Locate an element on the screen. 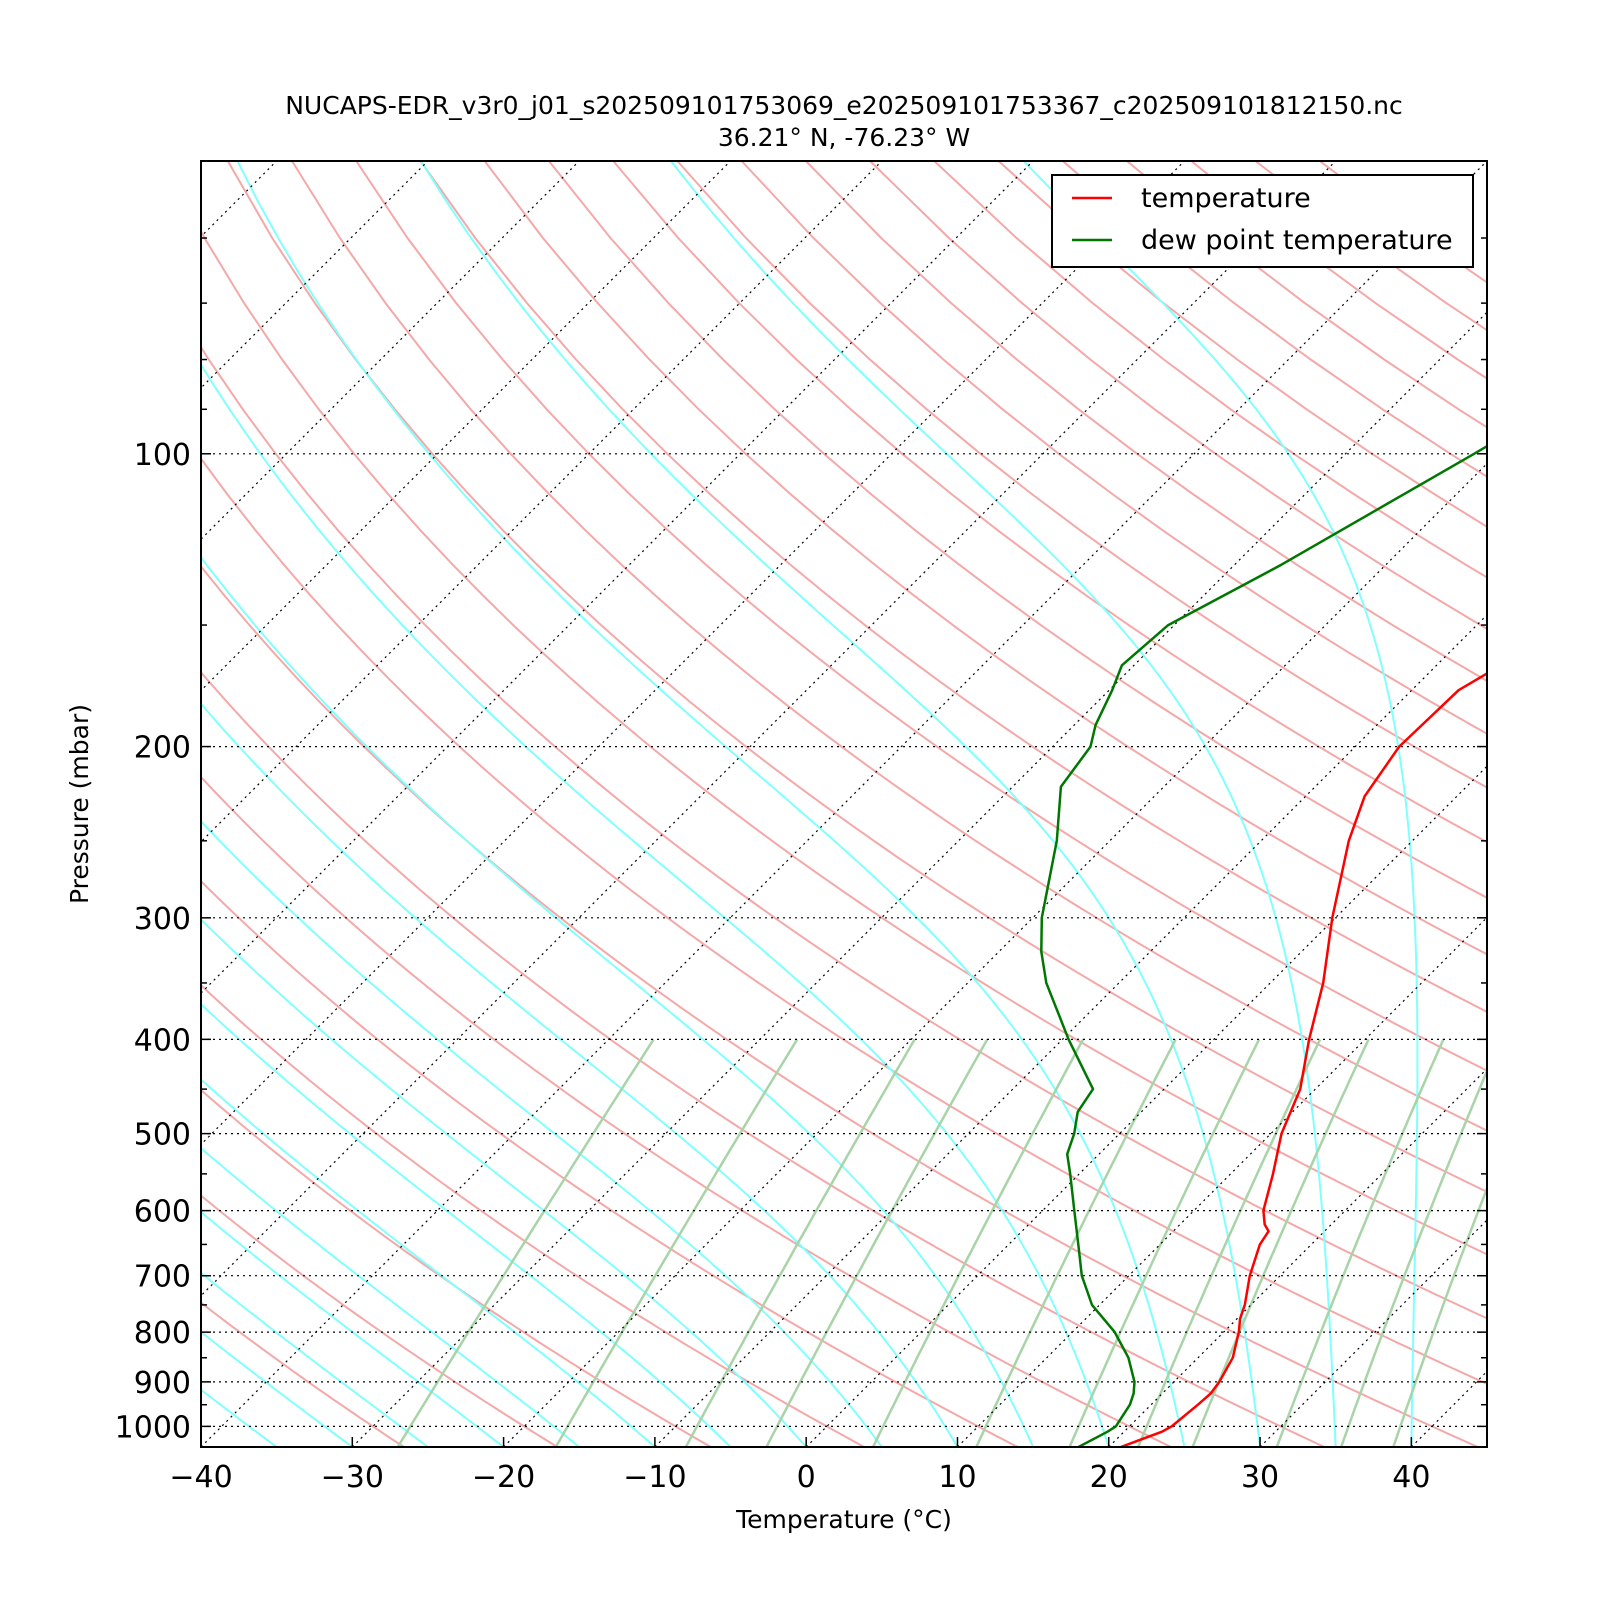  legend: temperature dew point temperature is located at coordinates (1262, 221).